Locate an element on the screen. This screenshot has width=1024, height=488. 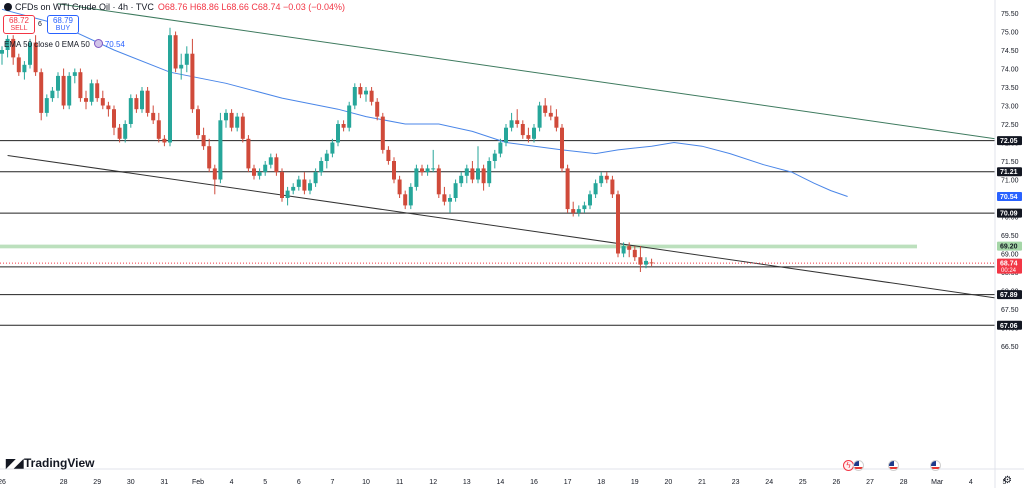
tradingview-logo: ◤◢ TradingView is located at coordinates (50, 463).